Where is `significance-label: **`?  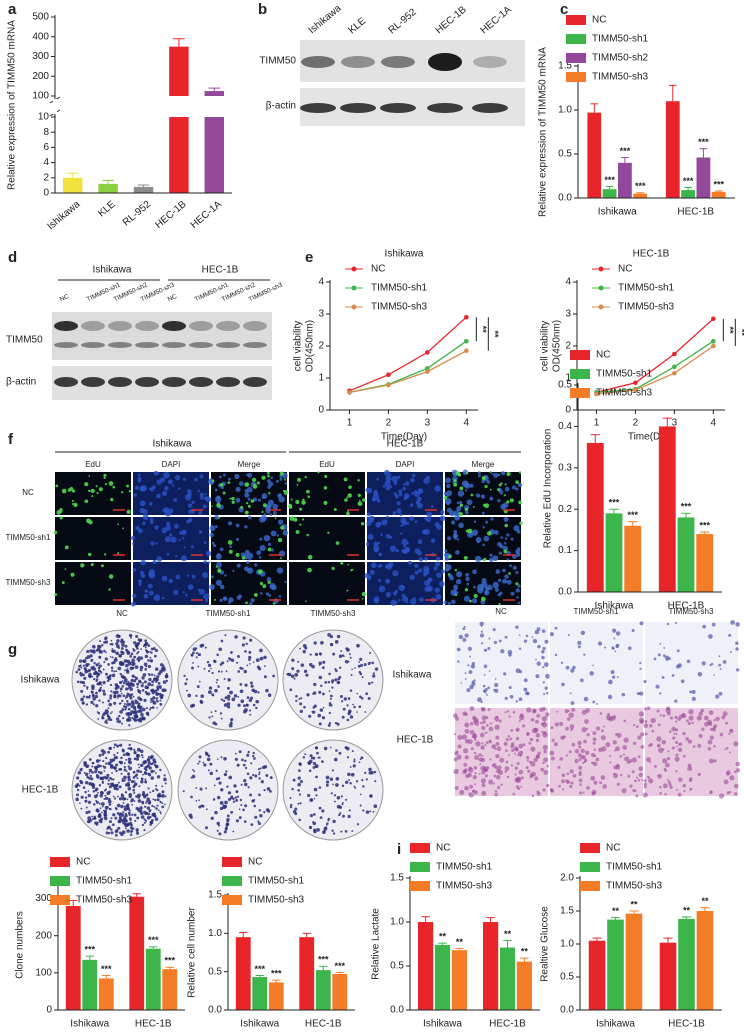
significance-label: ** is located at coordinates (687, 910).